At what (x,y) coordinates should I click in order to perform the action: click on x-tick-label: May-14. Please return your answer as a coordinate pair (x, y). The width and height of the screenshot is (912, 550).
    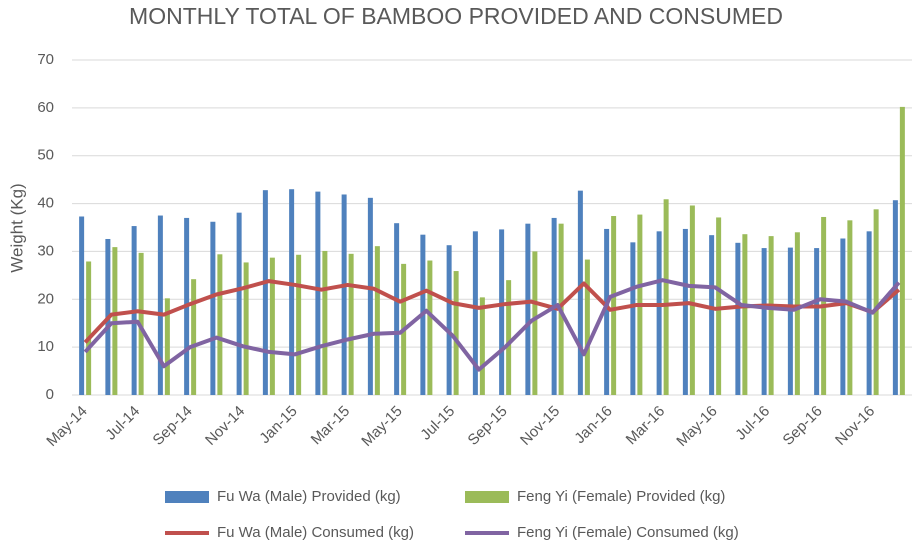
    Looking at the image, I should click on (66, 426).